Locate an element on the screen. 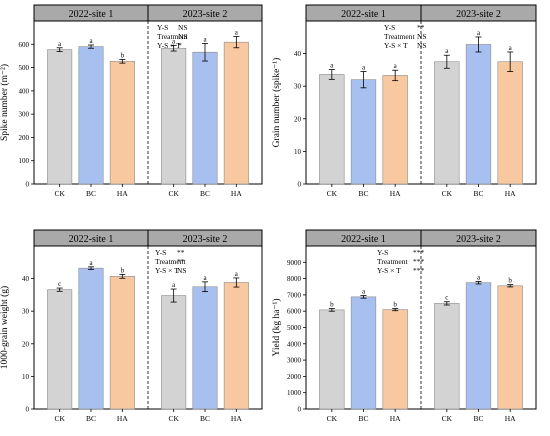  anova-factor: Treatment is located at coordinates (172, 36).